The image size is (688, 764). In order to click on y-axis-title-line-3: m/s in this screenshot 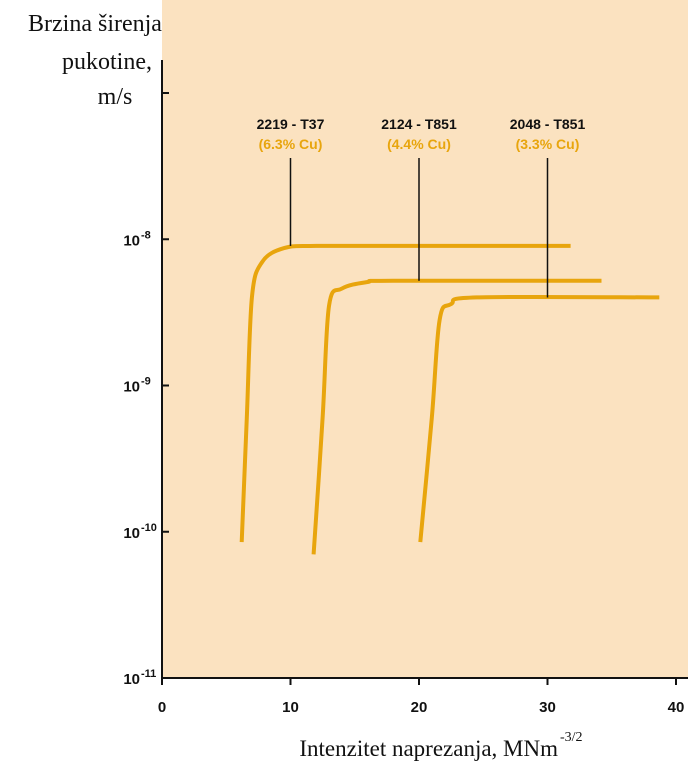, I will do `click(115, 97)`.